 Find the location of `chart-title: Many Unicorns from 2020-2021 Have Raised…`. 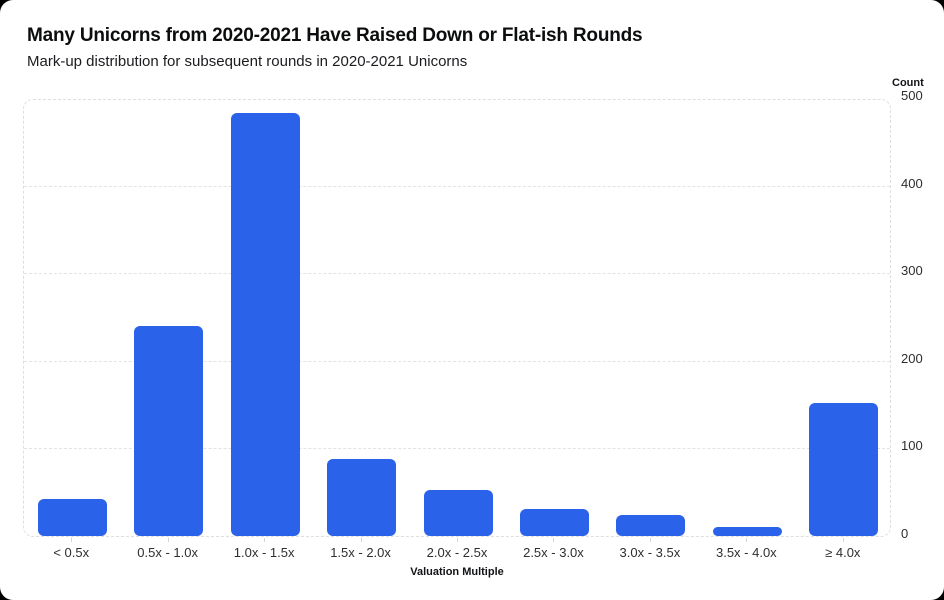

chart-title: Many Unicorns from 2020-2021 Have Raised… is located at coordinates (335, 35).